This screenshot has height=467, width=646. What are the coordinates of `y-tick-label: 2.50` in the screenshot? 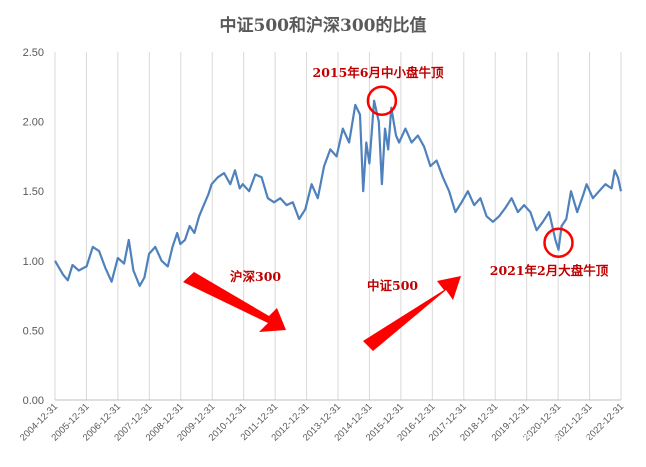 It's located at (33, 53).